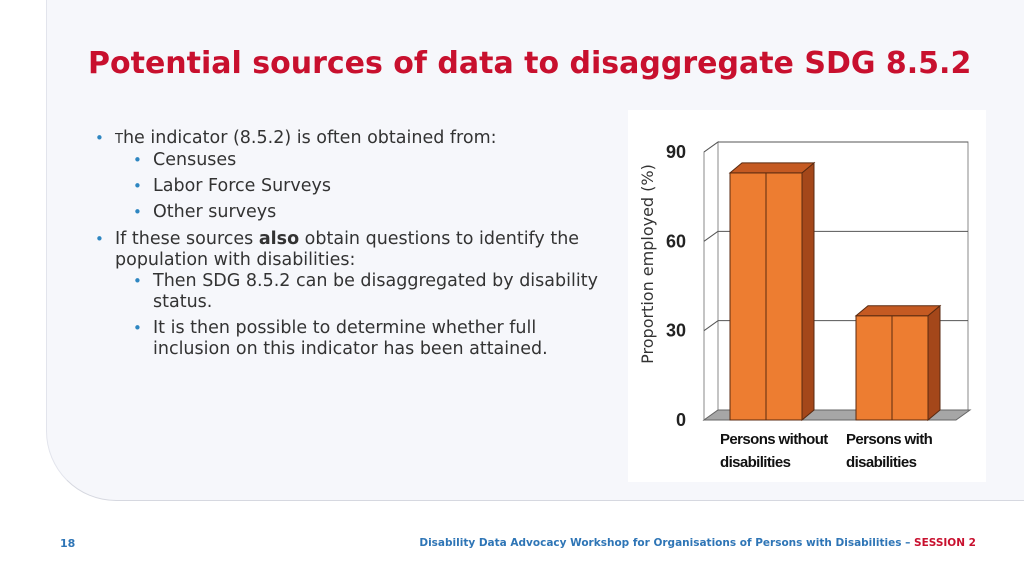 Image resolution: width=1024 pixels, height=576 pixels. What do you see at coordinates (681, 420) in the screenshot?
I see `y-tick-label: 0` at bounding box center [681, 420].